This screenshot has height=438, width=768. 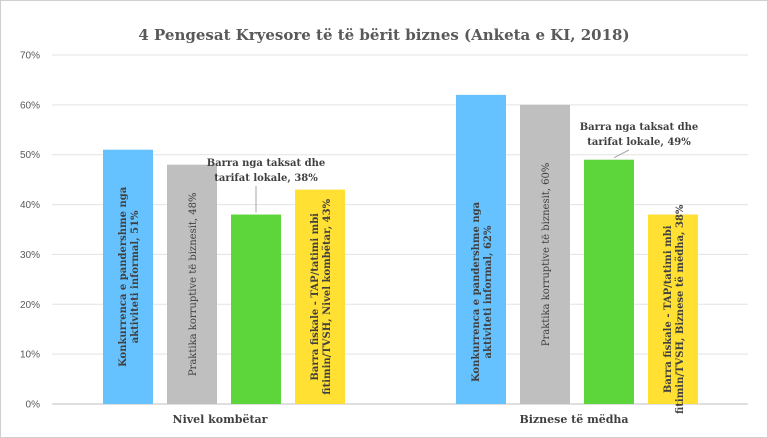 I want to click on data-label: Praktika korruptive të biznesit, 48%, so click(x=193, y=285).